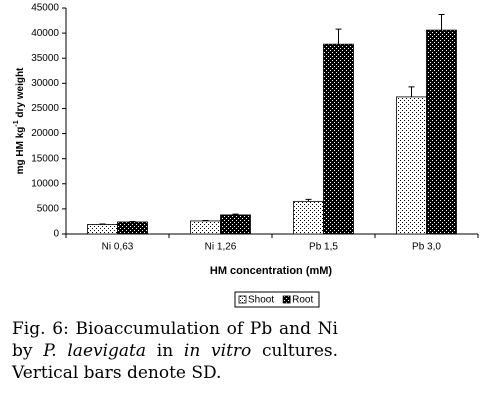 The width and height of the screenshot is (491, 400). Describe the element at coordinates (48, 209) in the screenshot. I see `y-tick-label: 5000` at that location.